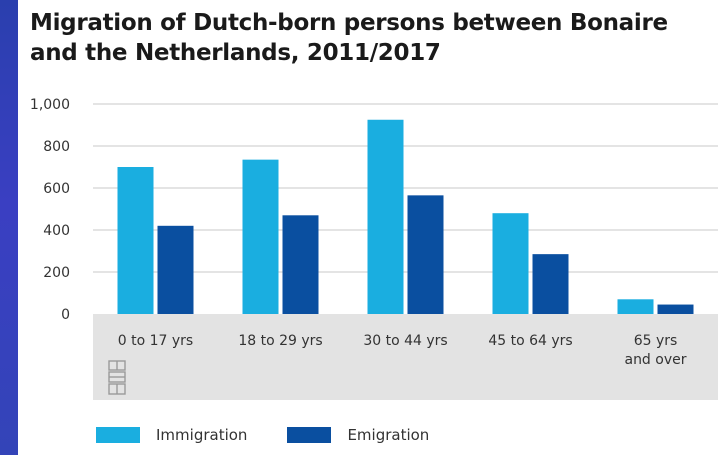  What do you see at coordinates (405, 341) in the screenshot?
I see `x-tick-label: 30 to 44 yrs` at bounding box center [405, 341].